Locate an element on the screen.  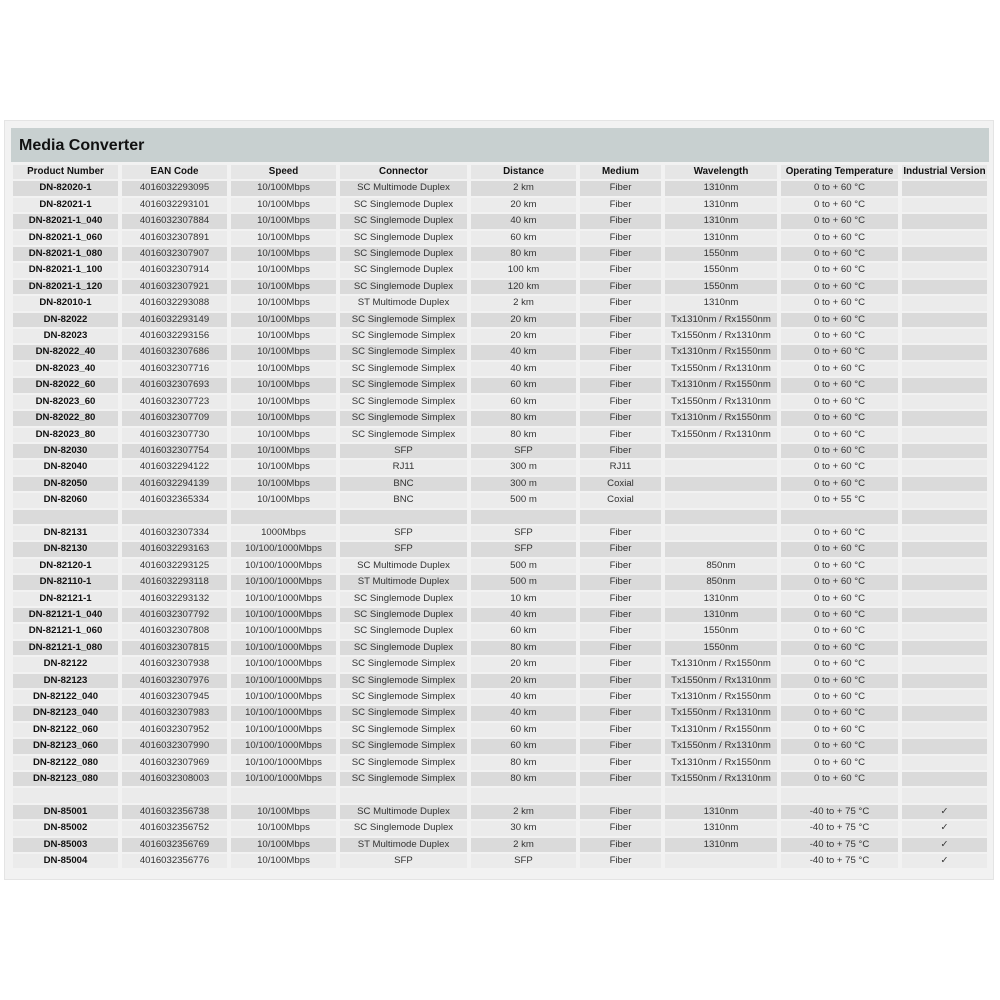
cell-medium: RJ11 is located at coordinates (620, 467).